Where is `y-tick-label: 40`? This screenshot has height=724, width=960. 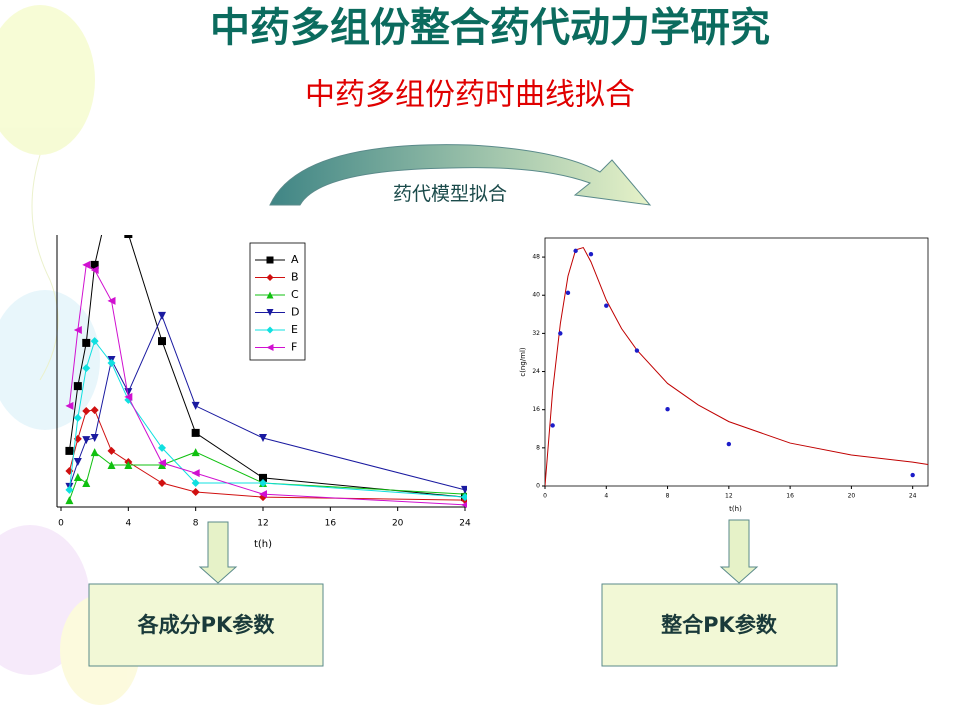 y-tick-label: 40 is located at coordinates (536, 295).